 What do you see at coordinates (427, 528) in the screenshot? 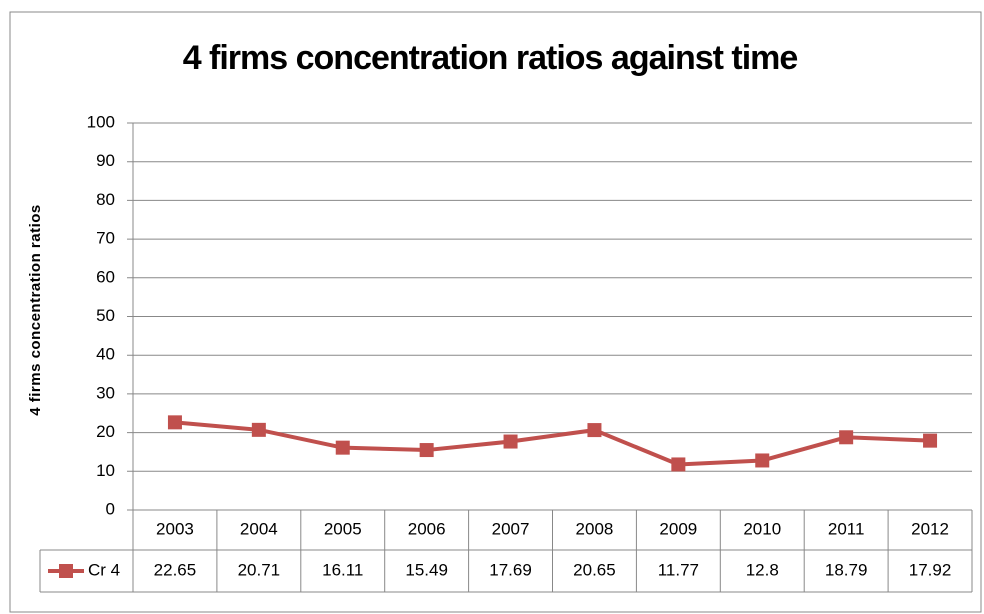
I see `x-tick-label: 2006` at bounding box center [427, 528].